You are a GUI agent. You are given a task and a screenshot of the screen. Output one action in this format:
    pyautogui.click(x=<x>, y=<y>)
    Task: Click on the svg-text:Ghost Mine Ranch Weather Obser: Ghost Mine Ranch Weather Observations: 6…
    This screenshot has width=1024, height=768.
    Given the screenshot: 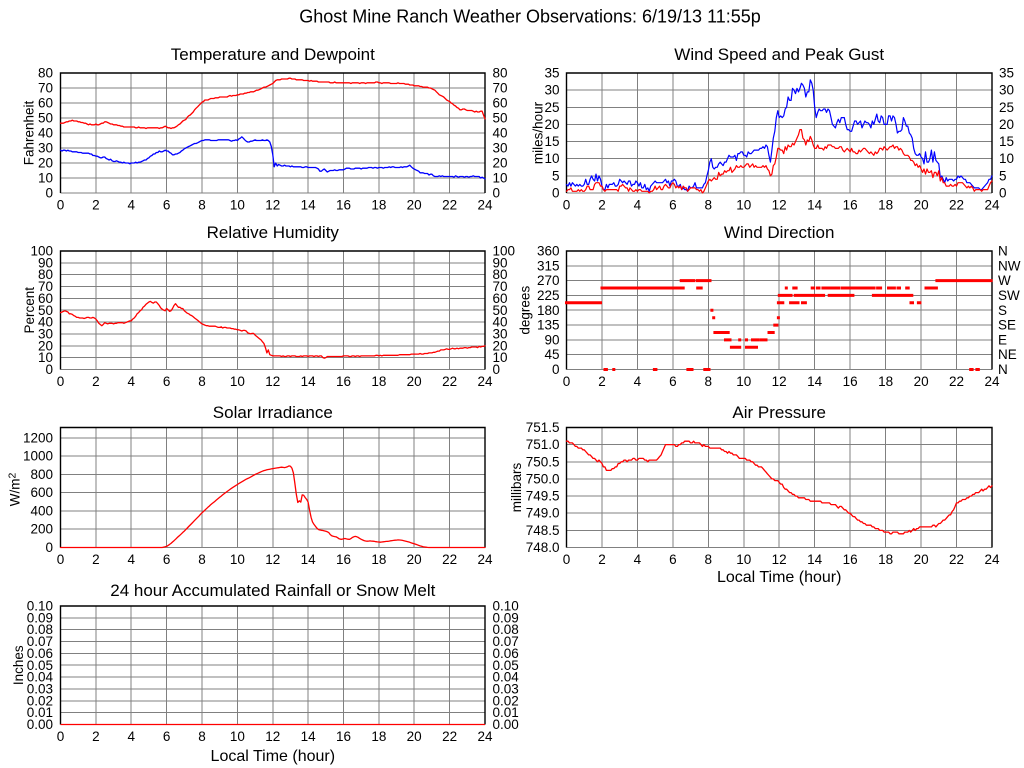 What is the action you would take?
    pyautogui.click(x=530, y=17)
    